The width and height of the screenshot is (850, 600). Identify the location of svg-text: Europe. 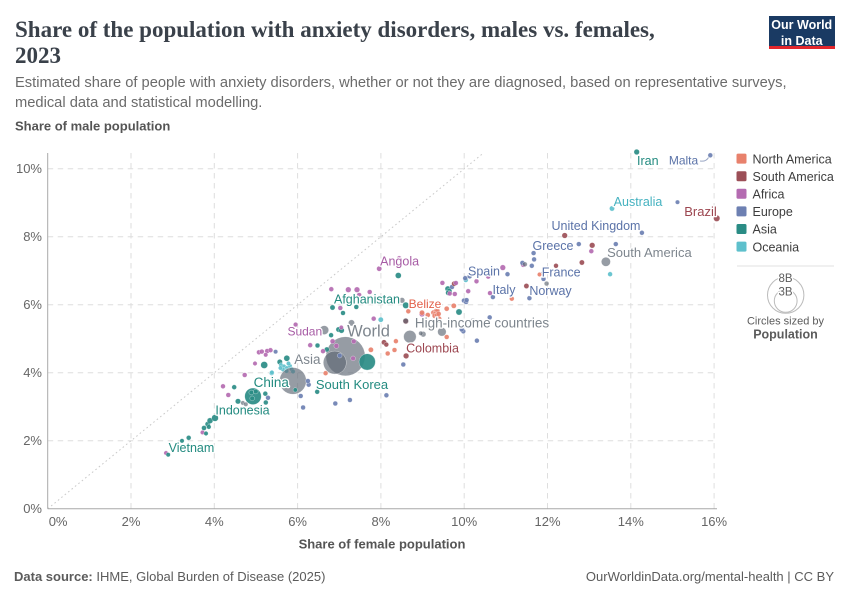
(773, 212).